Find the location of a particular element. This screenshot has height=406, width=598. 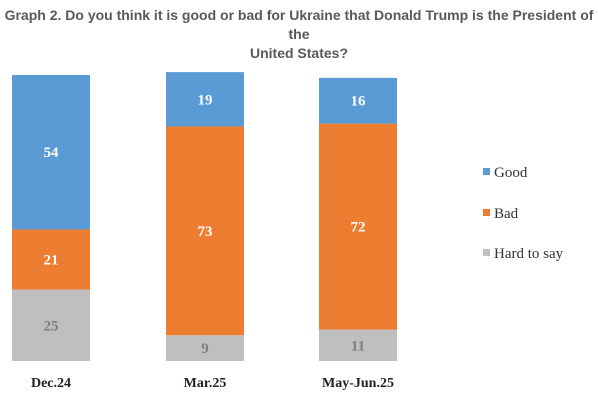

legend-swatch-bad is located at coordinates (486, 212).